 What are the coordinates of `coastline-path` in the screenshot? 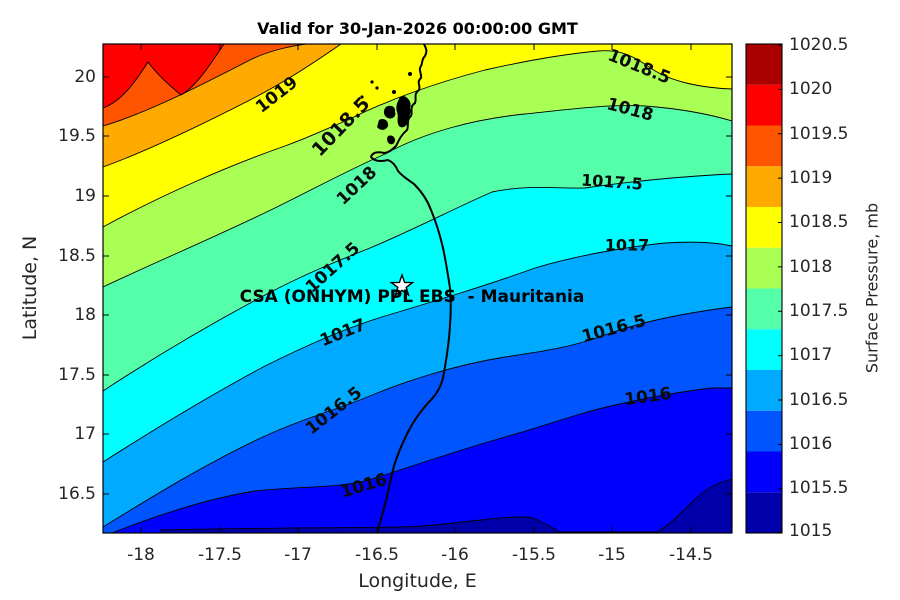 It's located at (411, 288).